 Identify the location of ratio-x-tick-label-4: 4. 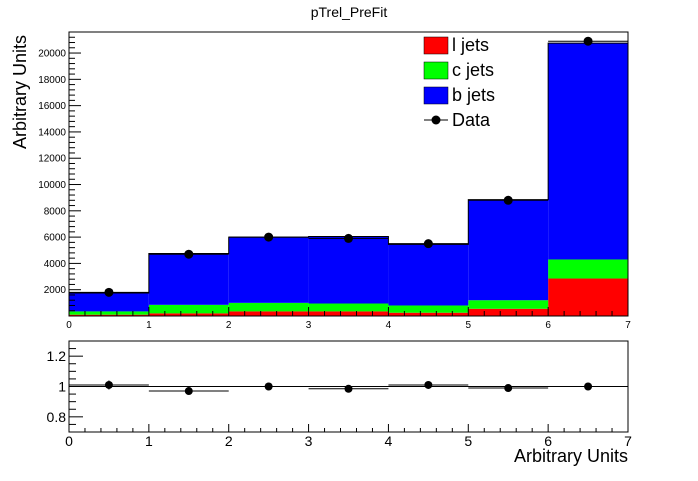
(389, 441).